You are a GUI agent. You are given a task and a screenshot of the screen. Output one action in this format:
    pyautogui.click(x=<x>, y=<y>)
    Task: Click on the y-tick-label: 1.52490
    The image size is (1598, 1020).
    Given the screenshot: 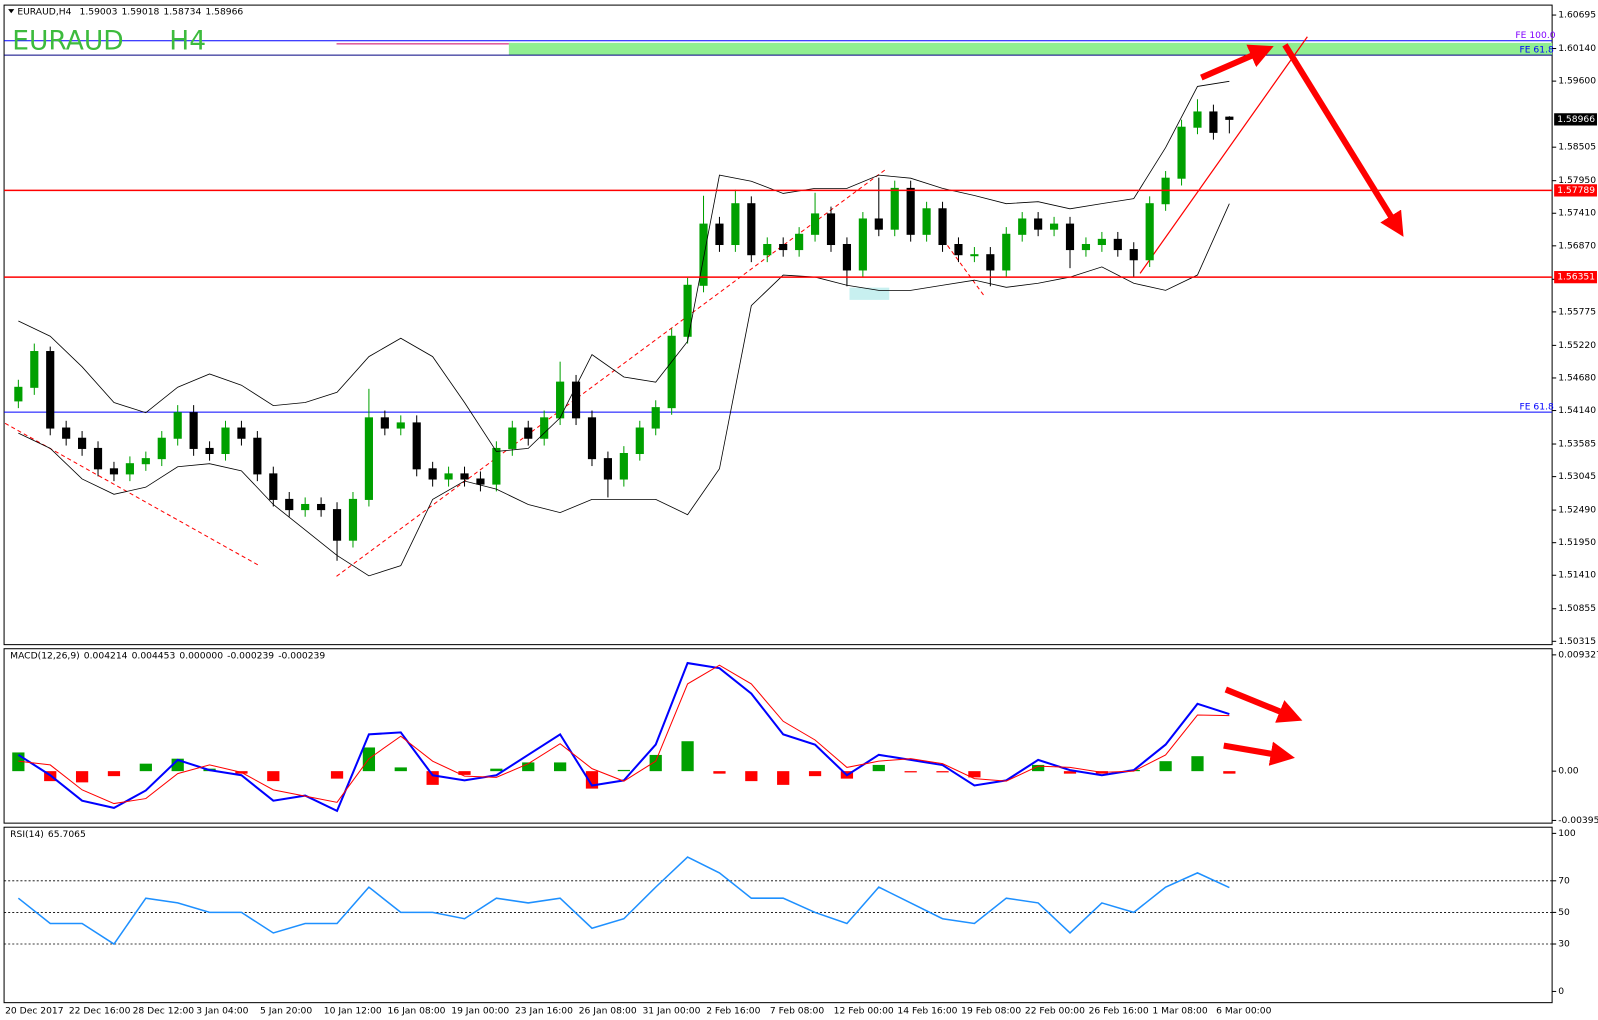 What is the action you would take?
    pyautogui.click(x=1577, y=510)
    